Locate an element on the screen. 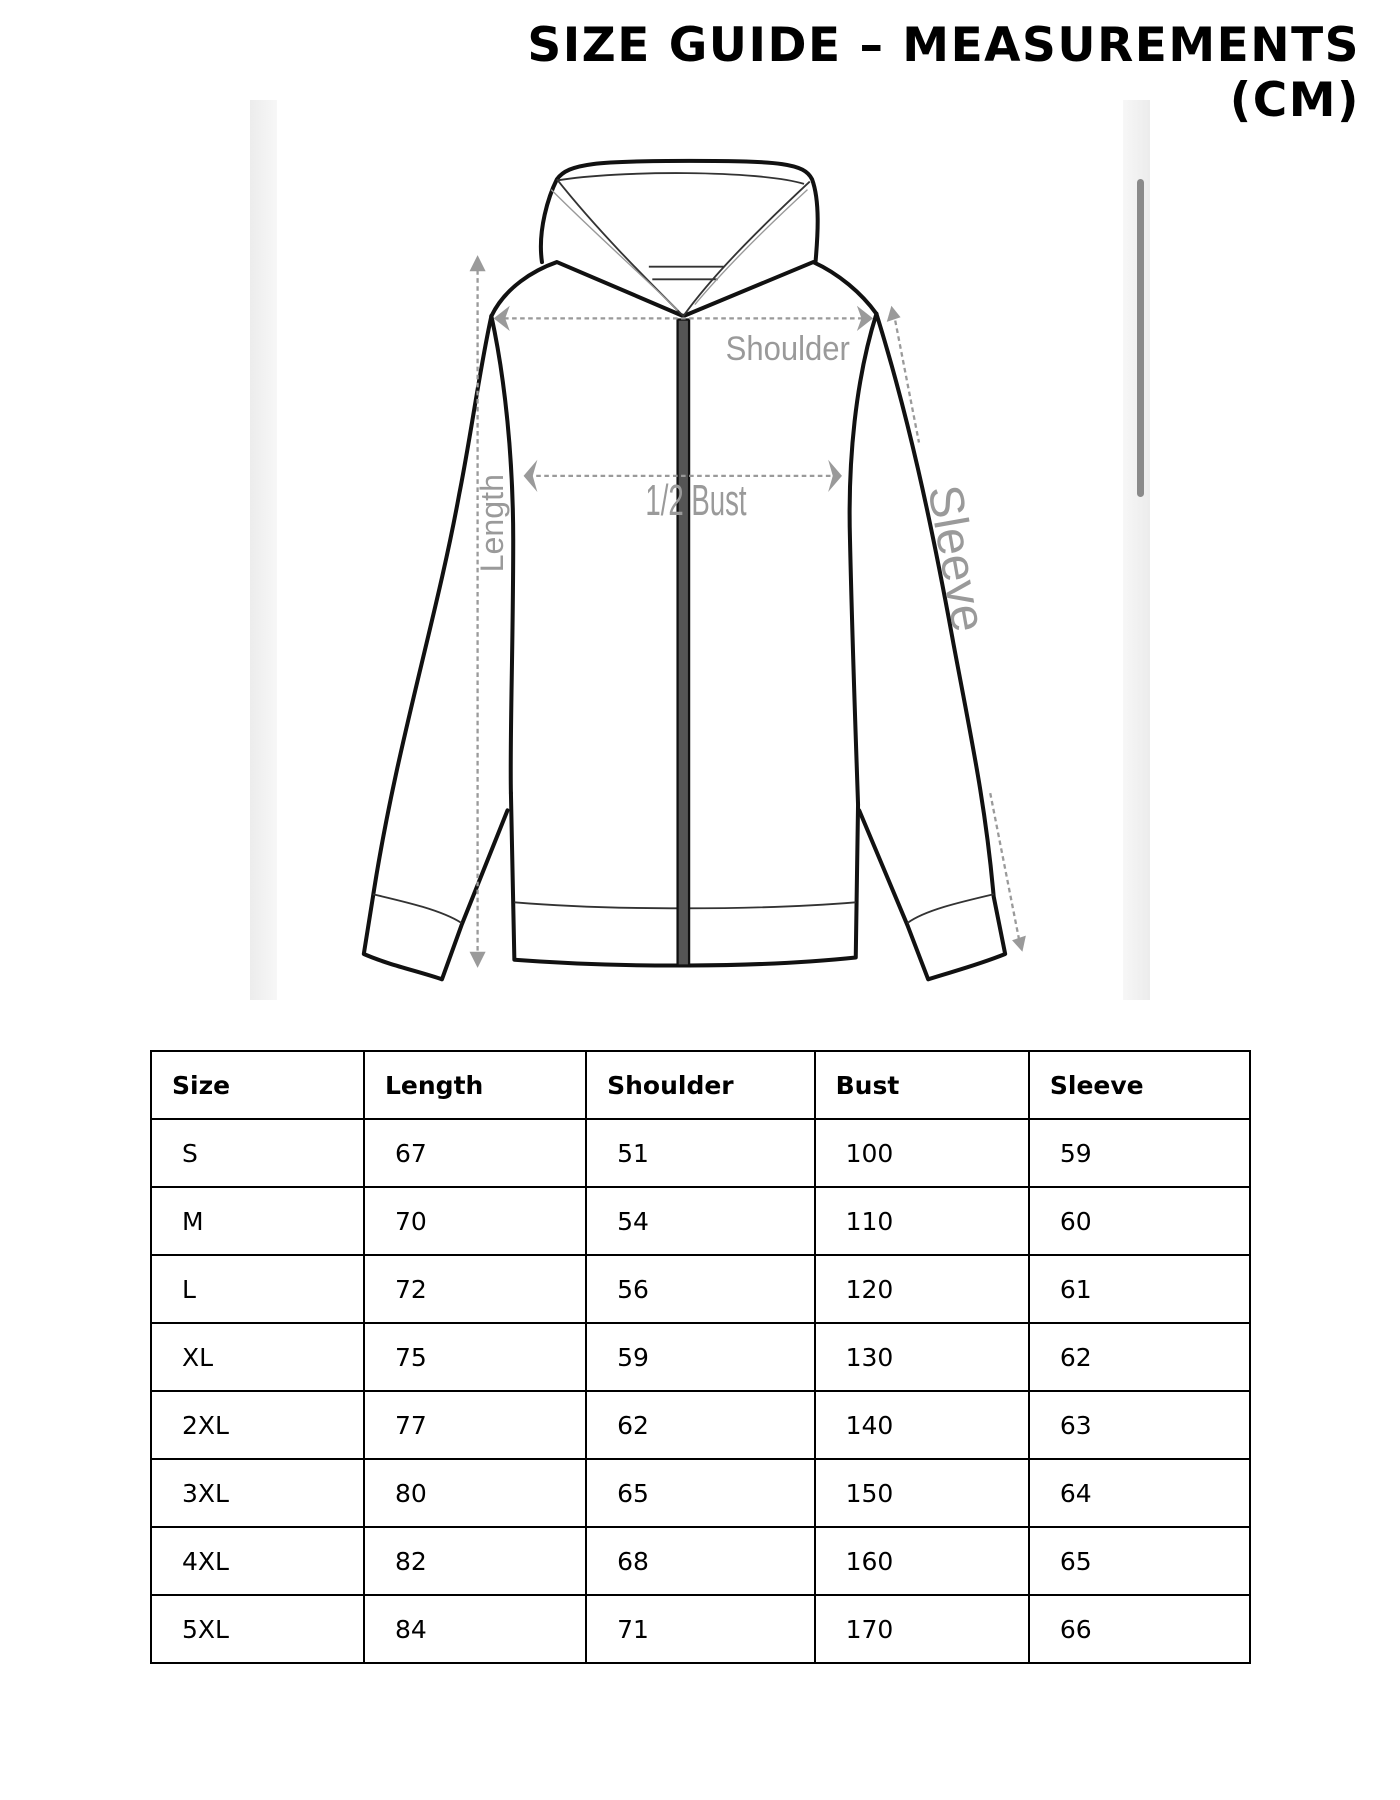 Image resolution: width=1400 pixels, height=1800 pixels. image-right-edge is located at coordinates (1136, 550).